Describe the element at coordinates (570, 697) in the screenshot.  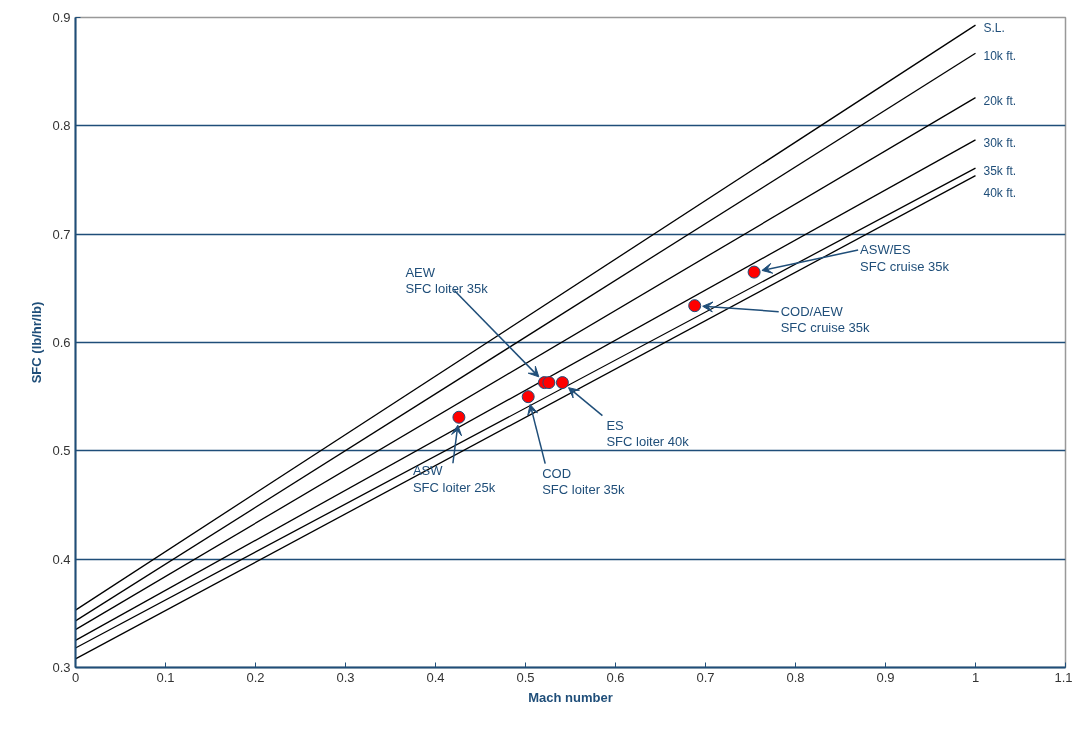
I see `x-axis-title: Mach number` at that location.